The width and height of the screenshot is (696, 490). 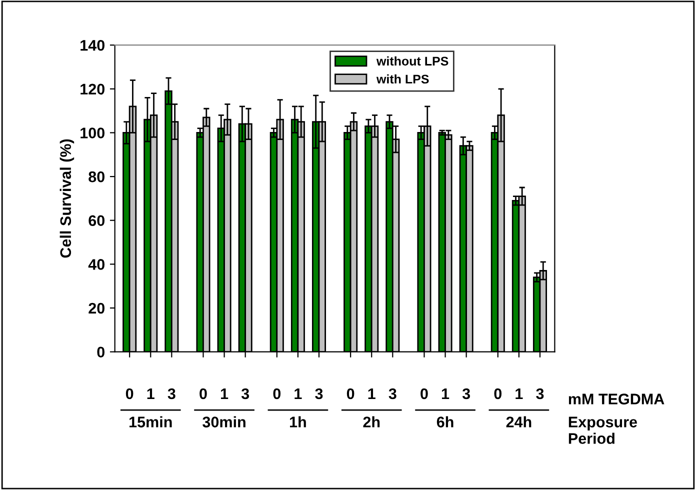 What do you see at coordinates (616, 399) in the screenshot?
I see `text: mM TEGDMA` at bounding box center [616, 399].